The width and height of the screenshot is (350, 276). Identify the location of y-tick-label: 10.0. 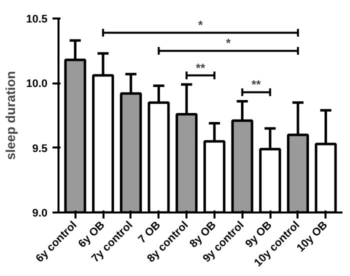
(37, 84).